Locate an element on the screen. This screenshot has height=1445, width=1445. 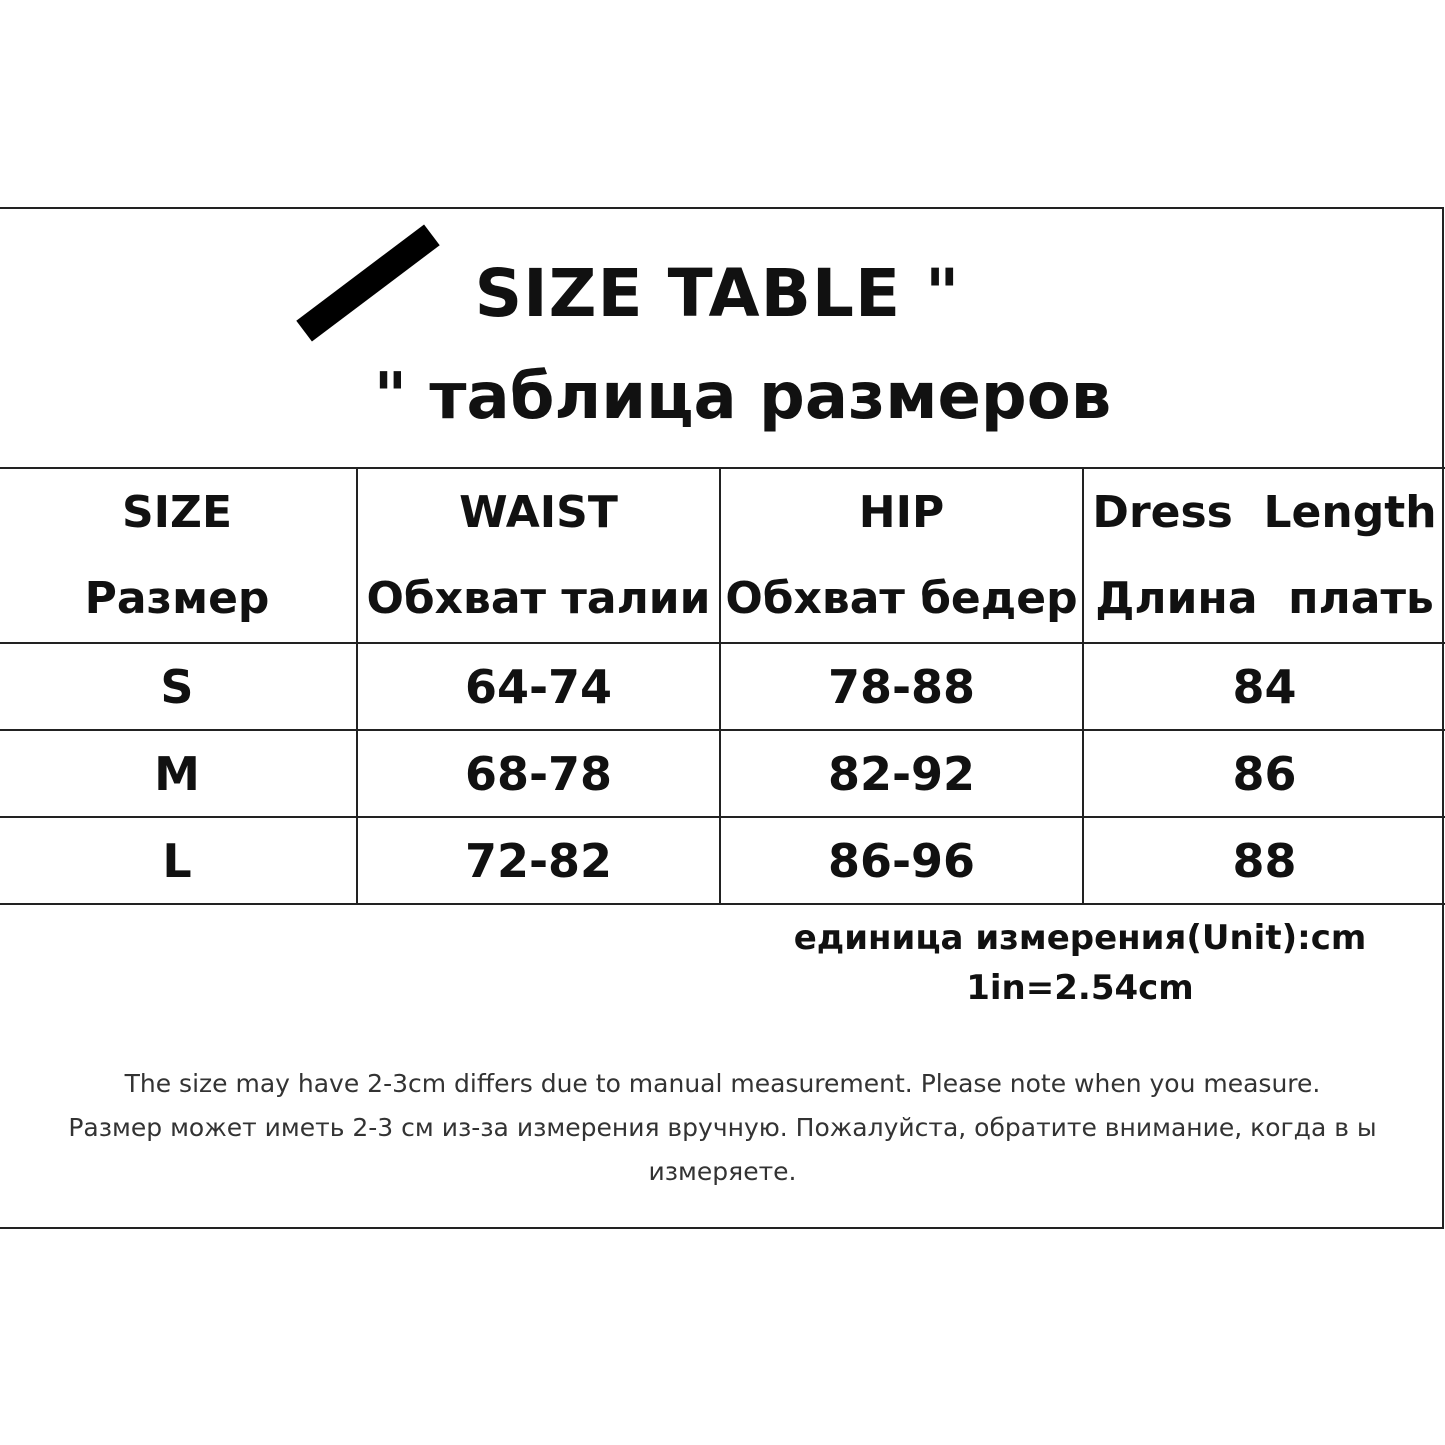
table-row: L 72-82 86-96 88 is located at coordinates (722, 860).